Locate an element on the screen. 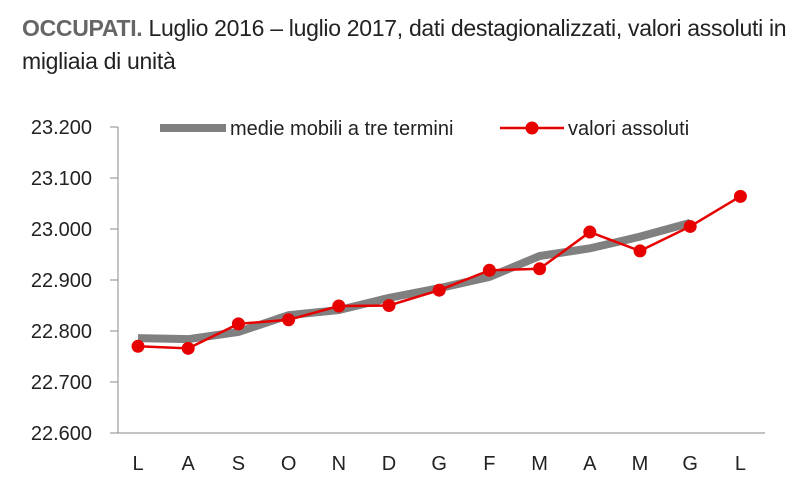 This screenshot has height=481, width=800. y-tick-label: 23.000 is located at coordinates (61, 230).